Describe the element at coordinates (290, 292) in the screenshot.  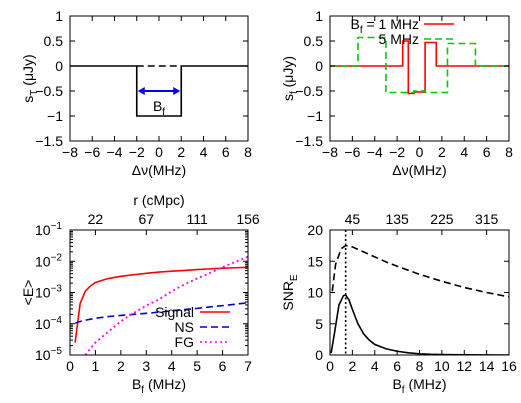
I see `y-axis-label: SNRE` at that location.